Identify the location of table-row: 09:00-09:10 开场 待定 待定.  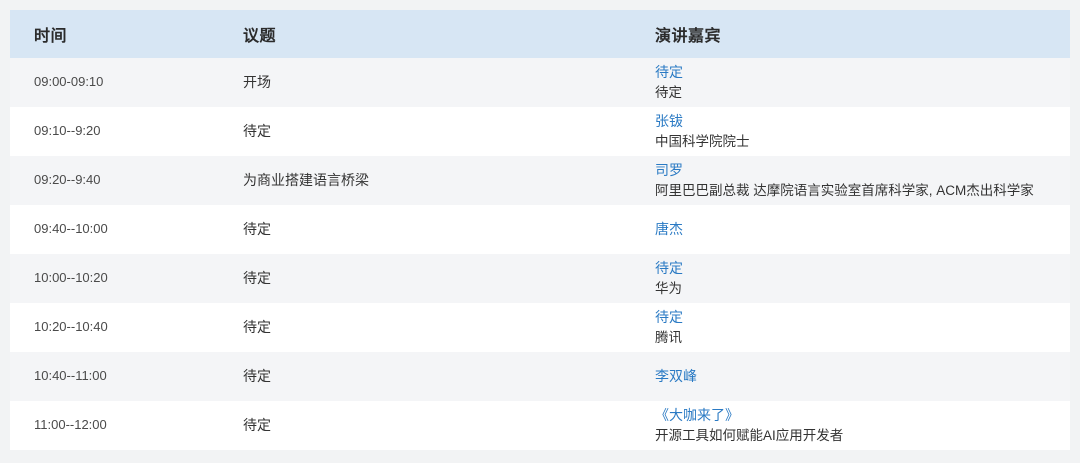
(540, 82).